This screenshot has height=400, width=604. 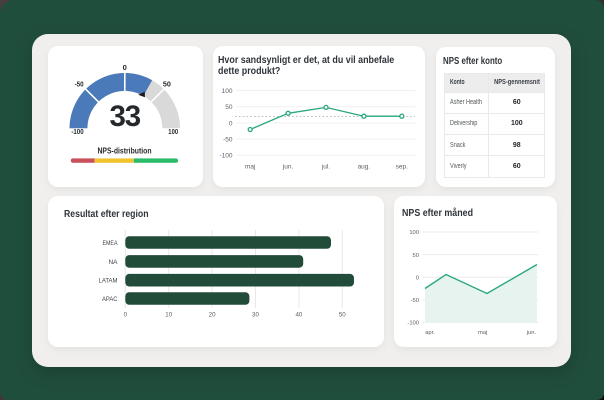 What do you see at coordinates (212, 315) in the screenshot?
I see `svg-text: 20` at bounding box center [212, 315].